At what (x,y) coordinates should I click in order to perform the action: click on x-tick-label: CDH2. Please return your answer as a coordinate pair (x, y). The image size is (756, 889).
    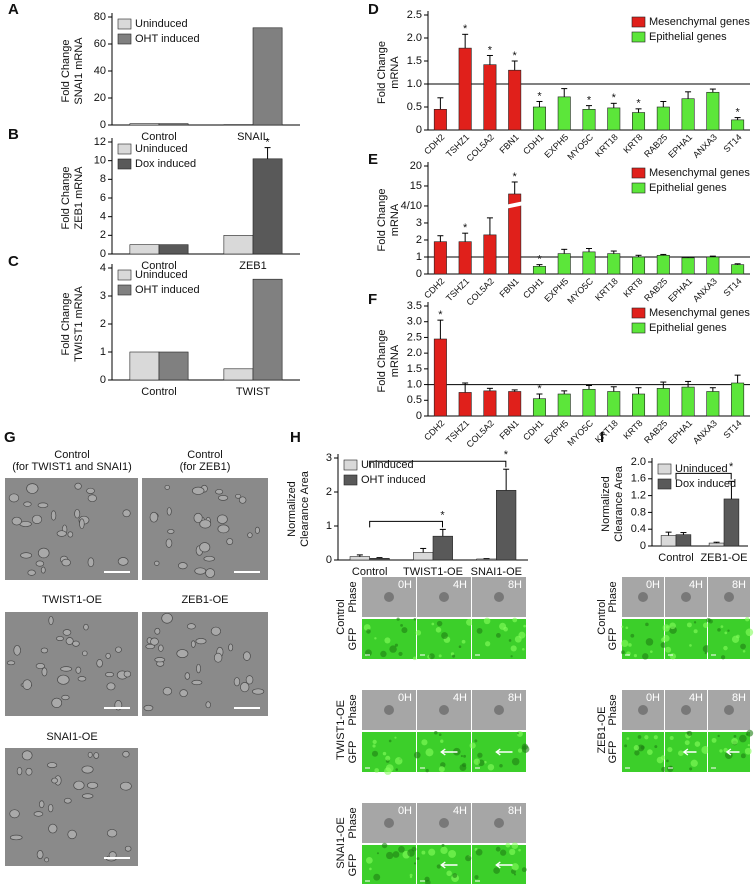
    Looking at the image, I should click on (434, 430).